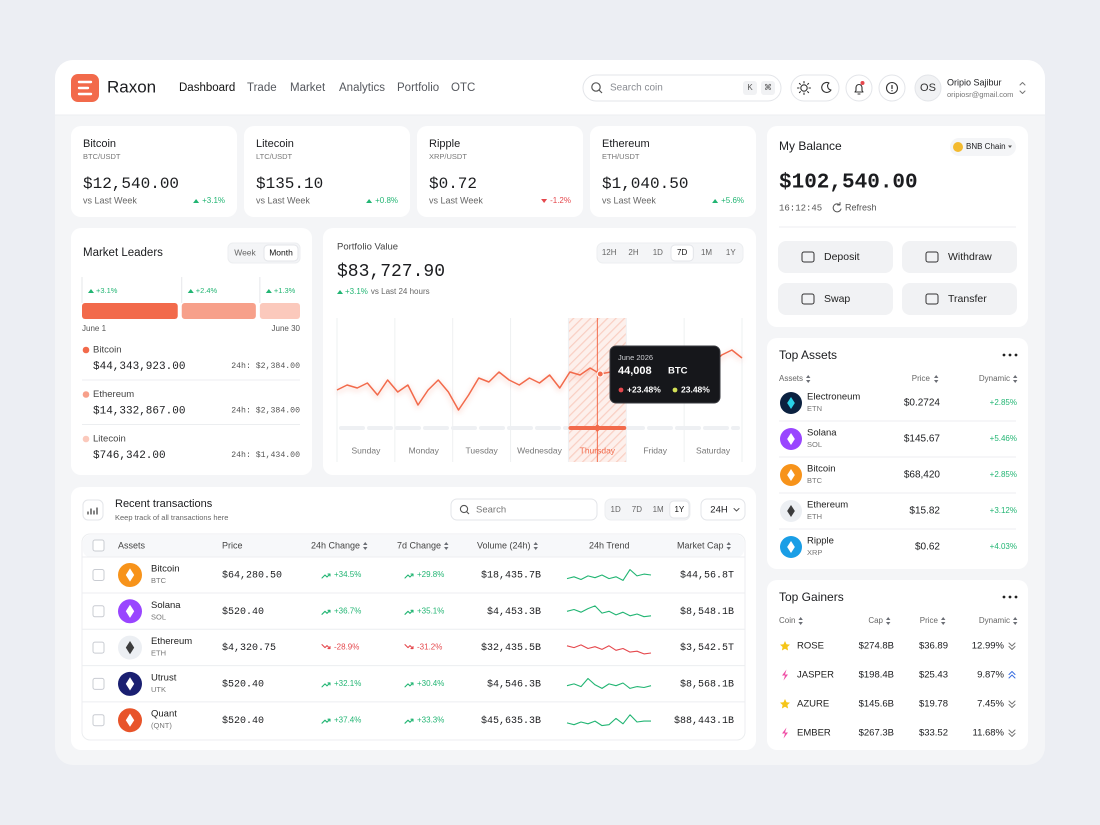 Image resolution: width=1100 pixels, height=825 pixels. I want to click on trend-sparkline, so click(609, 575).